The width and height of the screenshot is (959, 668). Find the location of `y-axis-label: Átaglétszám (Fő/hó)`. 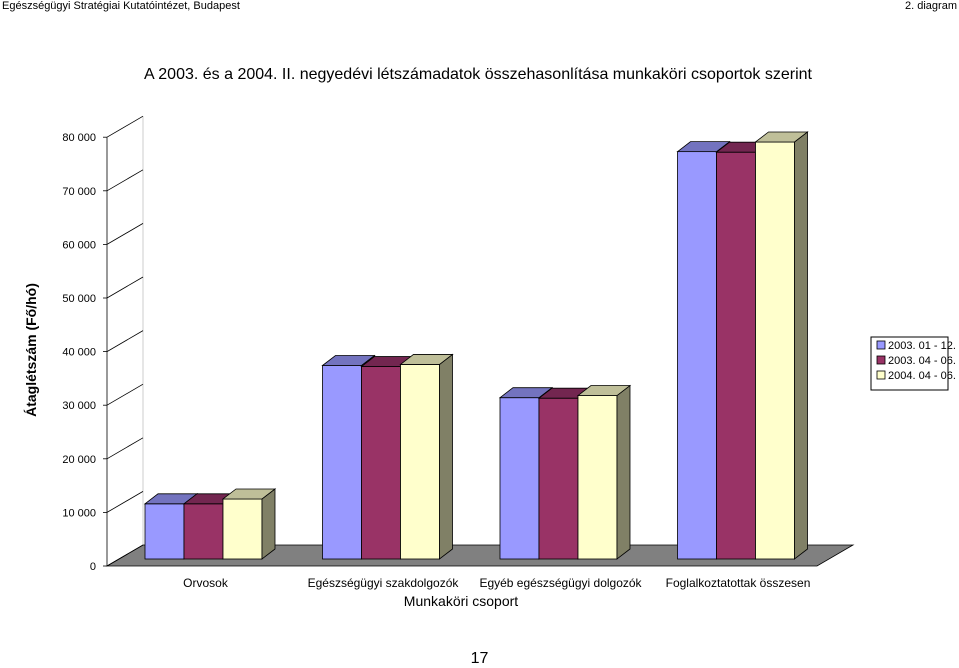

y-axis-label: Átaglétszám (Fő/hó) is located at coordinates (31, 350).